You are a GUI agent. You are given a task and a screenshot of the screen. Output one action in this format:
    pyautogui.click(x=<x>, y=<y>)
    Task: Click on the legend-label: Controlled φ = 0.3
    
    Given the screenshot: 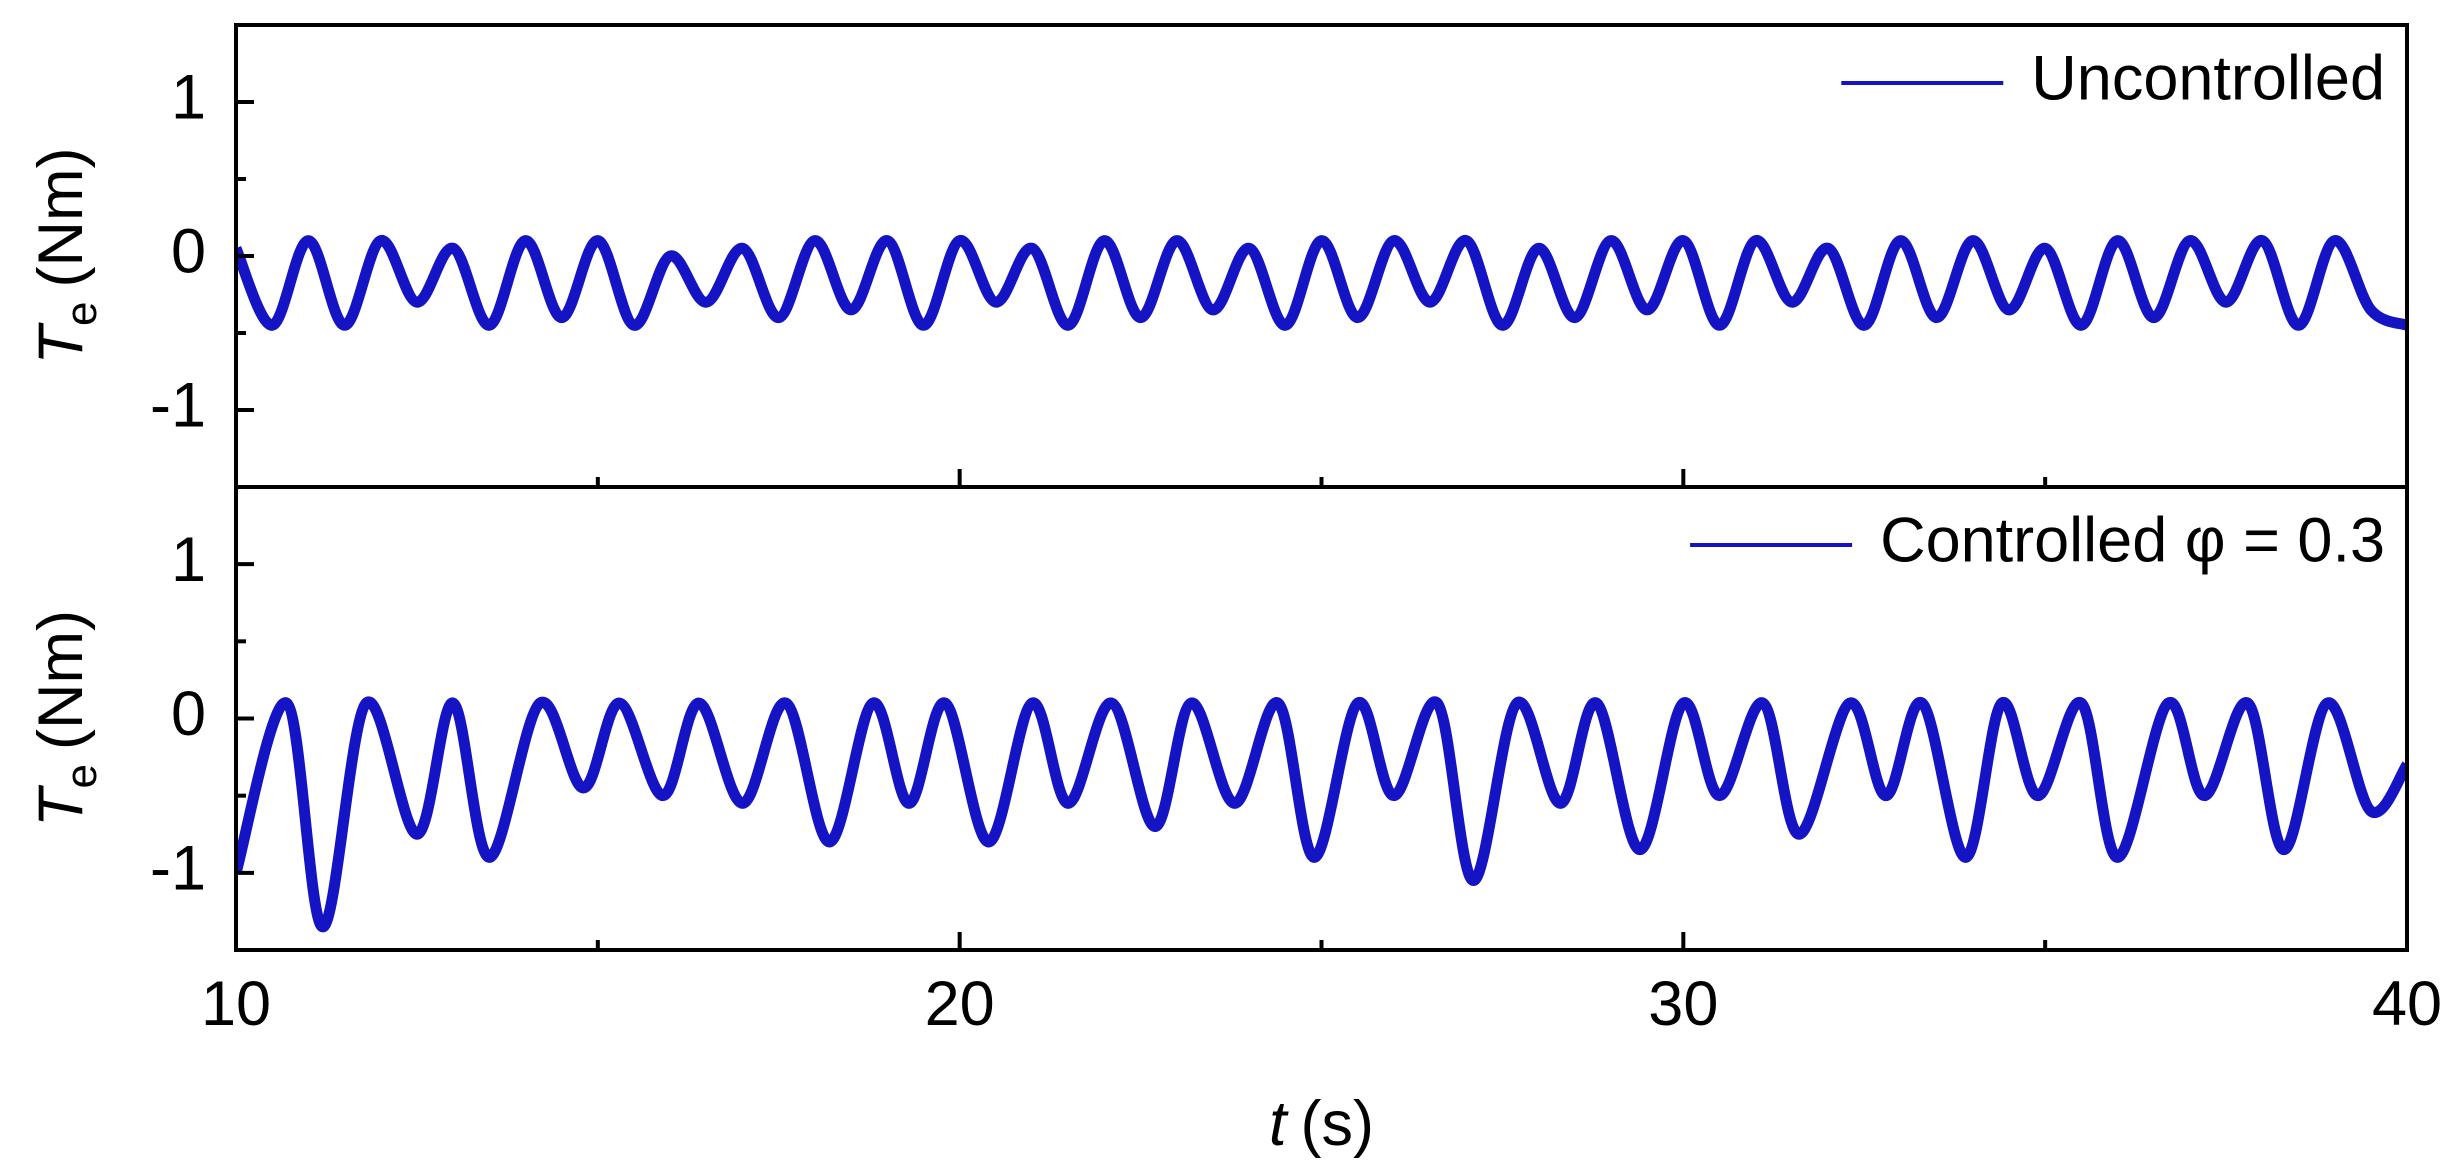 What is the action you would take?
    pyautogui.click(x=2132, y=541)
    